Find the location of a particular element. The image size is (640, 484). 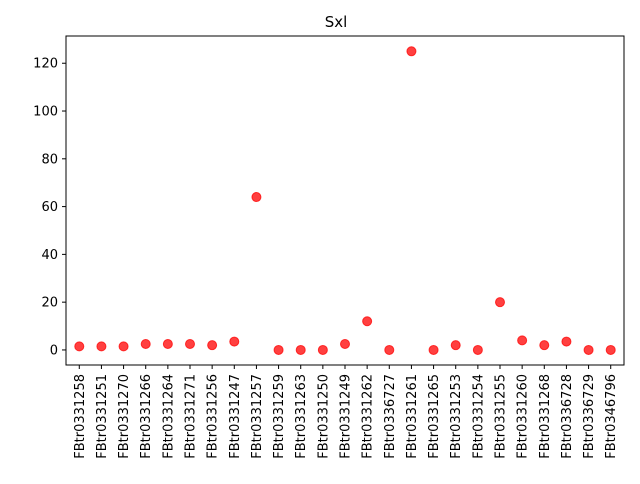

x-tick-label: FBtr0336728 is located at coordinates (567, 416).